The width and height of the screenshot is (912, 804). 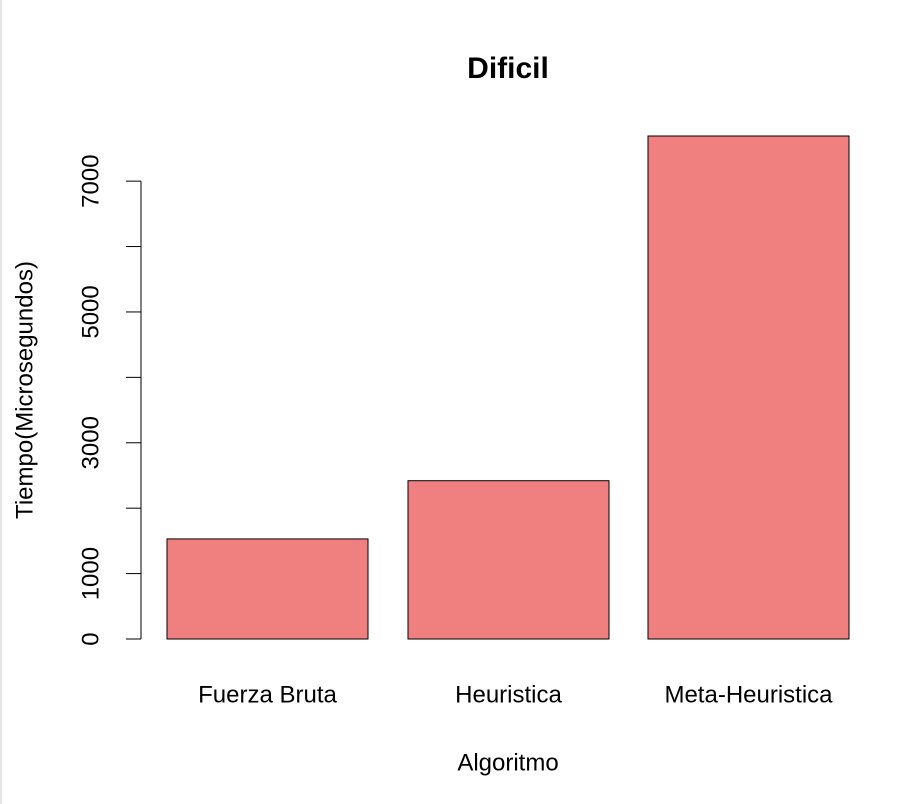 I want to click on y-tick-label: 7000, so click(x=90, y=180).